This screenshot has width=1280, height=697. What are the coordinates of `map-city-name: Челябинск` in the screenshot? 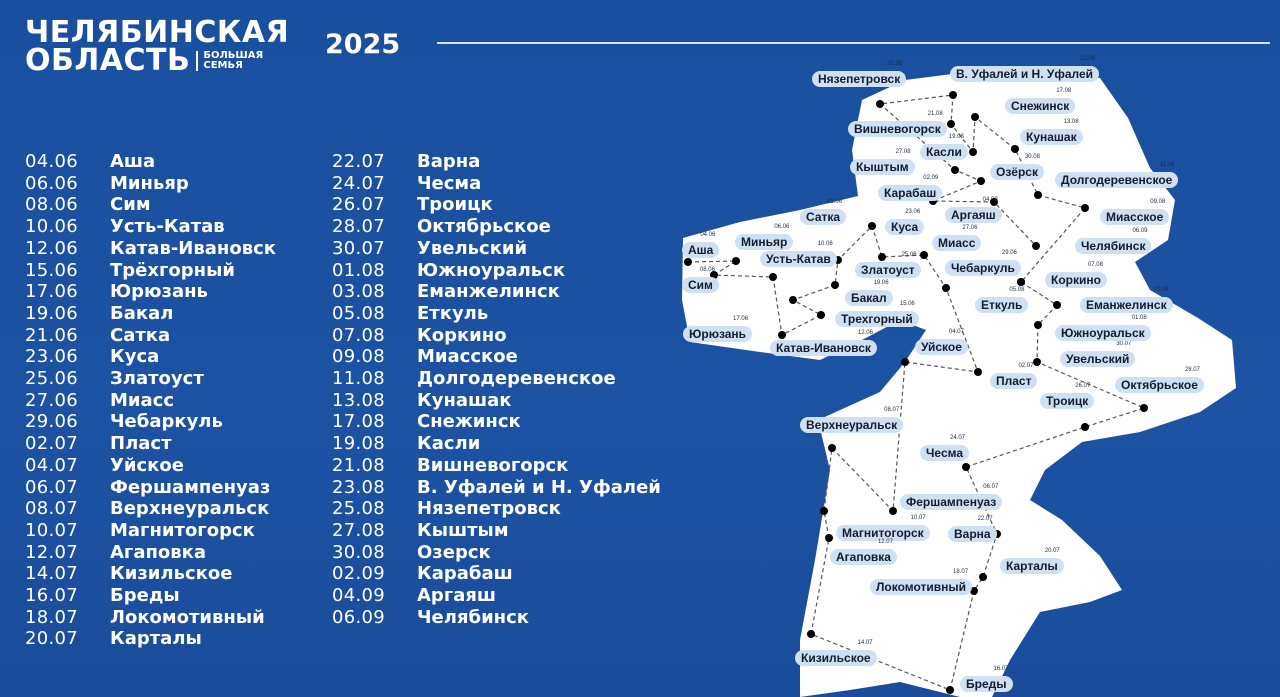 It's located at (1113, 246).